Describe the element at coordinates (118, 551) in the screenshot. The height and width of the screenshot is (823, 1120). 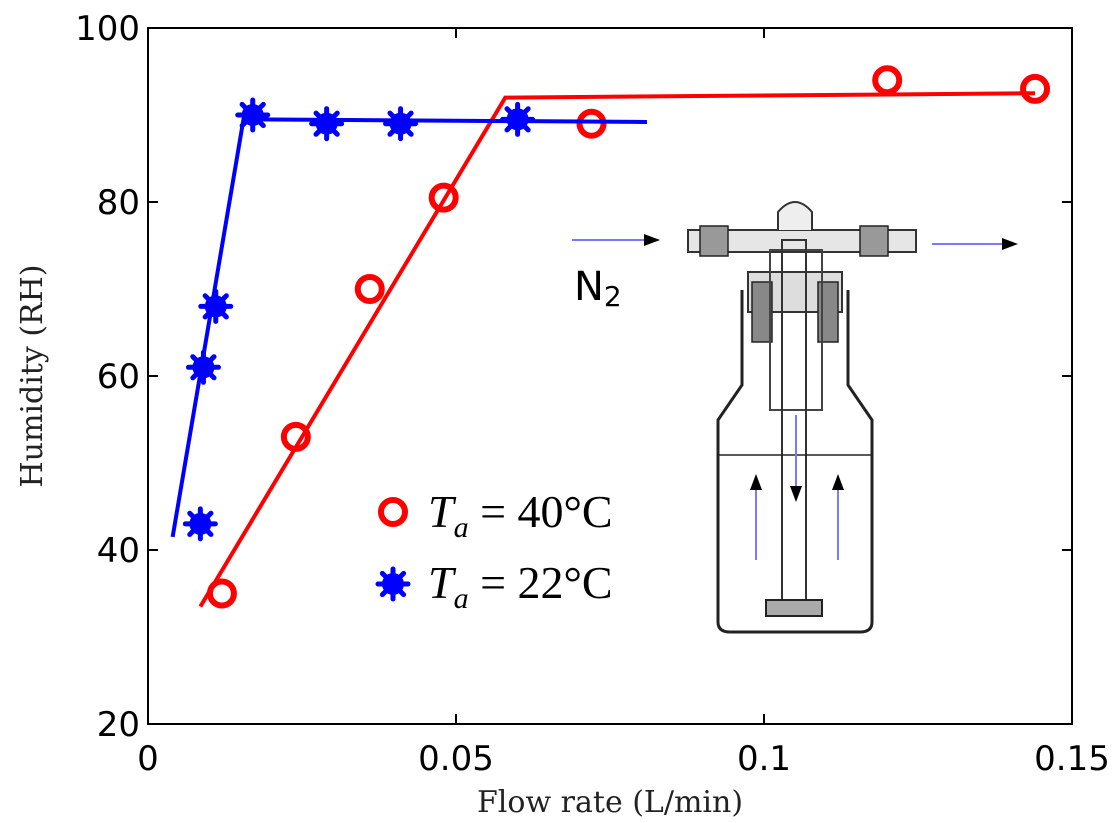
I see `y-tick-label: 40` at that location.